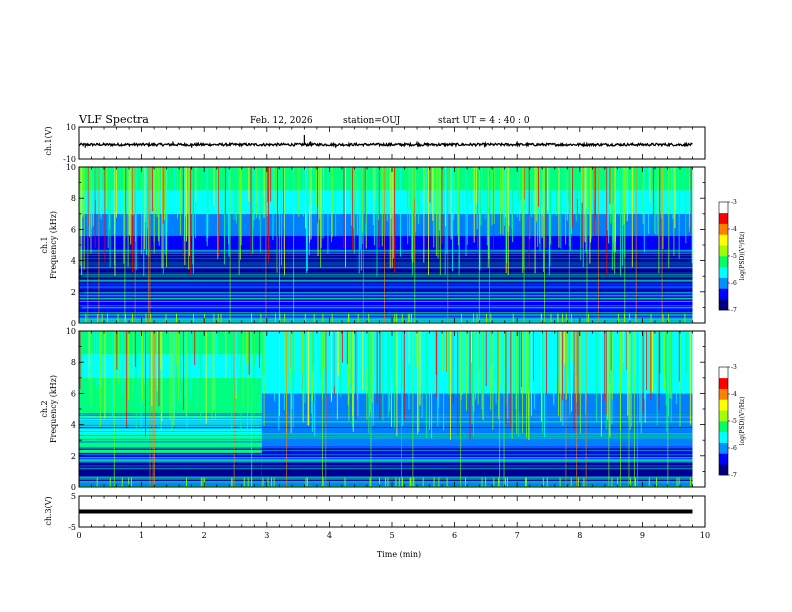 This screenshot has height=612, width=792. What do you see at coordinates (73, 425) in the screenshot?
I see `y-tick-label: 4` at bounding box center [73, 425].